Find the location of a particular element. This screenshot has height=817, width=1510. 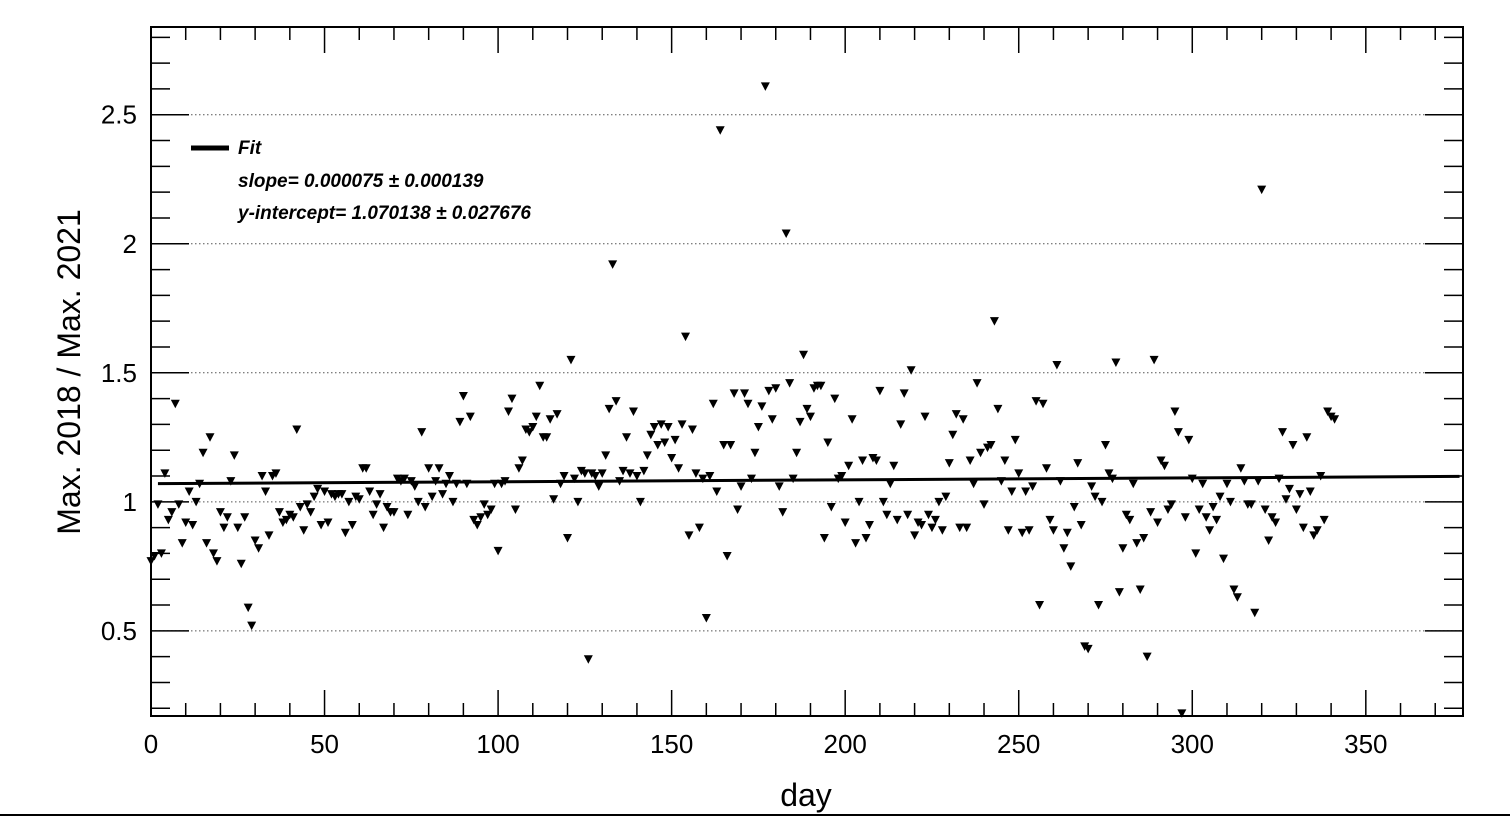

y-tick-label: 0.5 is located at coordinates (119, 631).